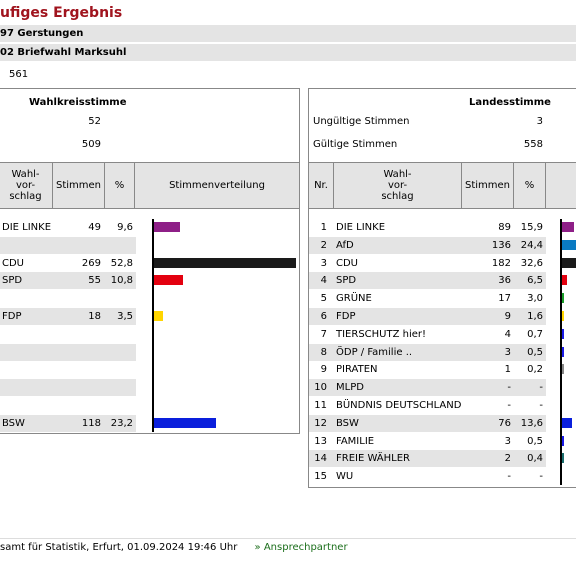 Image resolution: width=576 pixels, height=576 pixels. Describe the element at coordinates (345, 245) in the screenshot. I see `party-name: AfD` at that location.